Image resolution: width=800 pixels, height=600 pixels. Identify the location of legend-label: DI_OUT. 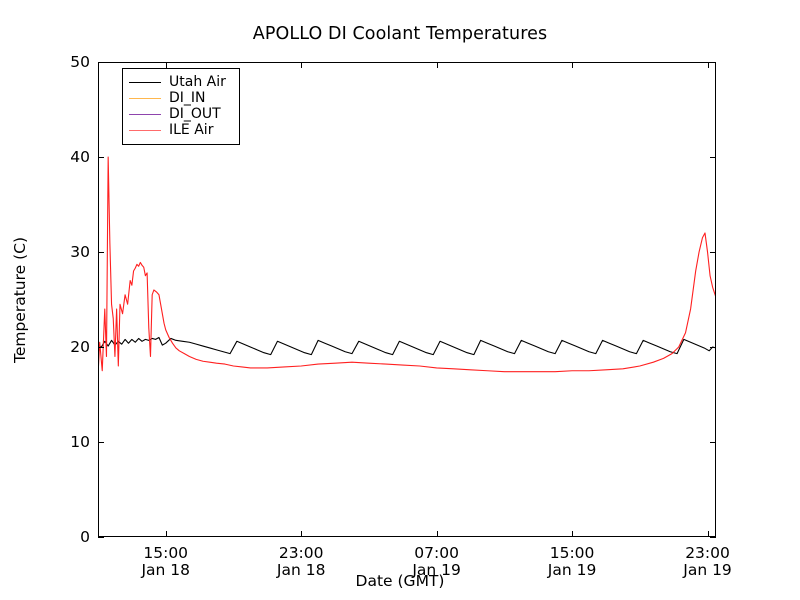
(195, 114).